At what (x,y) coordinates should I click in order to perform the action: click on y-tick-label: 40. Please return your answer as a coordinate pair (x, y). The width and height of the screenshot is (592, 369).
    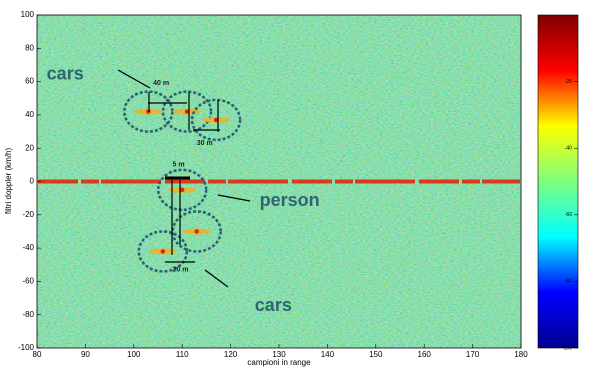
    Looking at the image, I should click on (29, 114).